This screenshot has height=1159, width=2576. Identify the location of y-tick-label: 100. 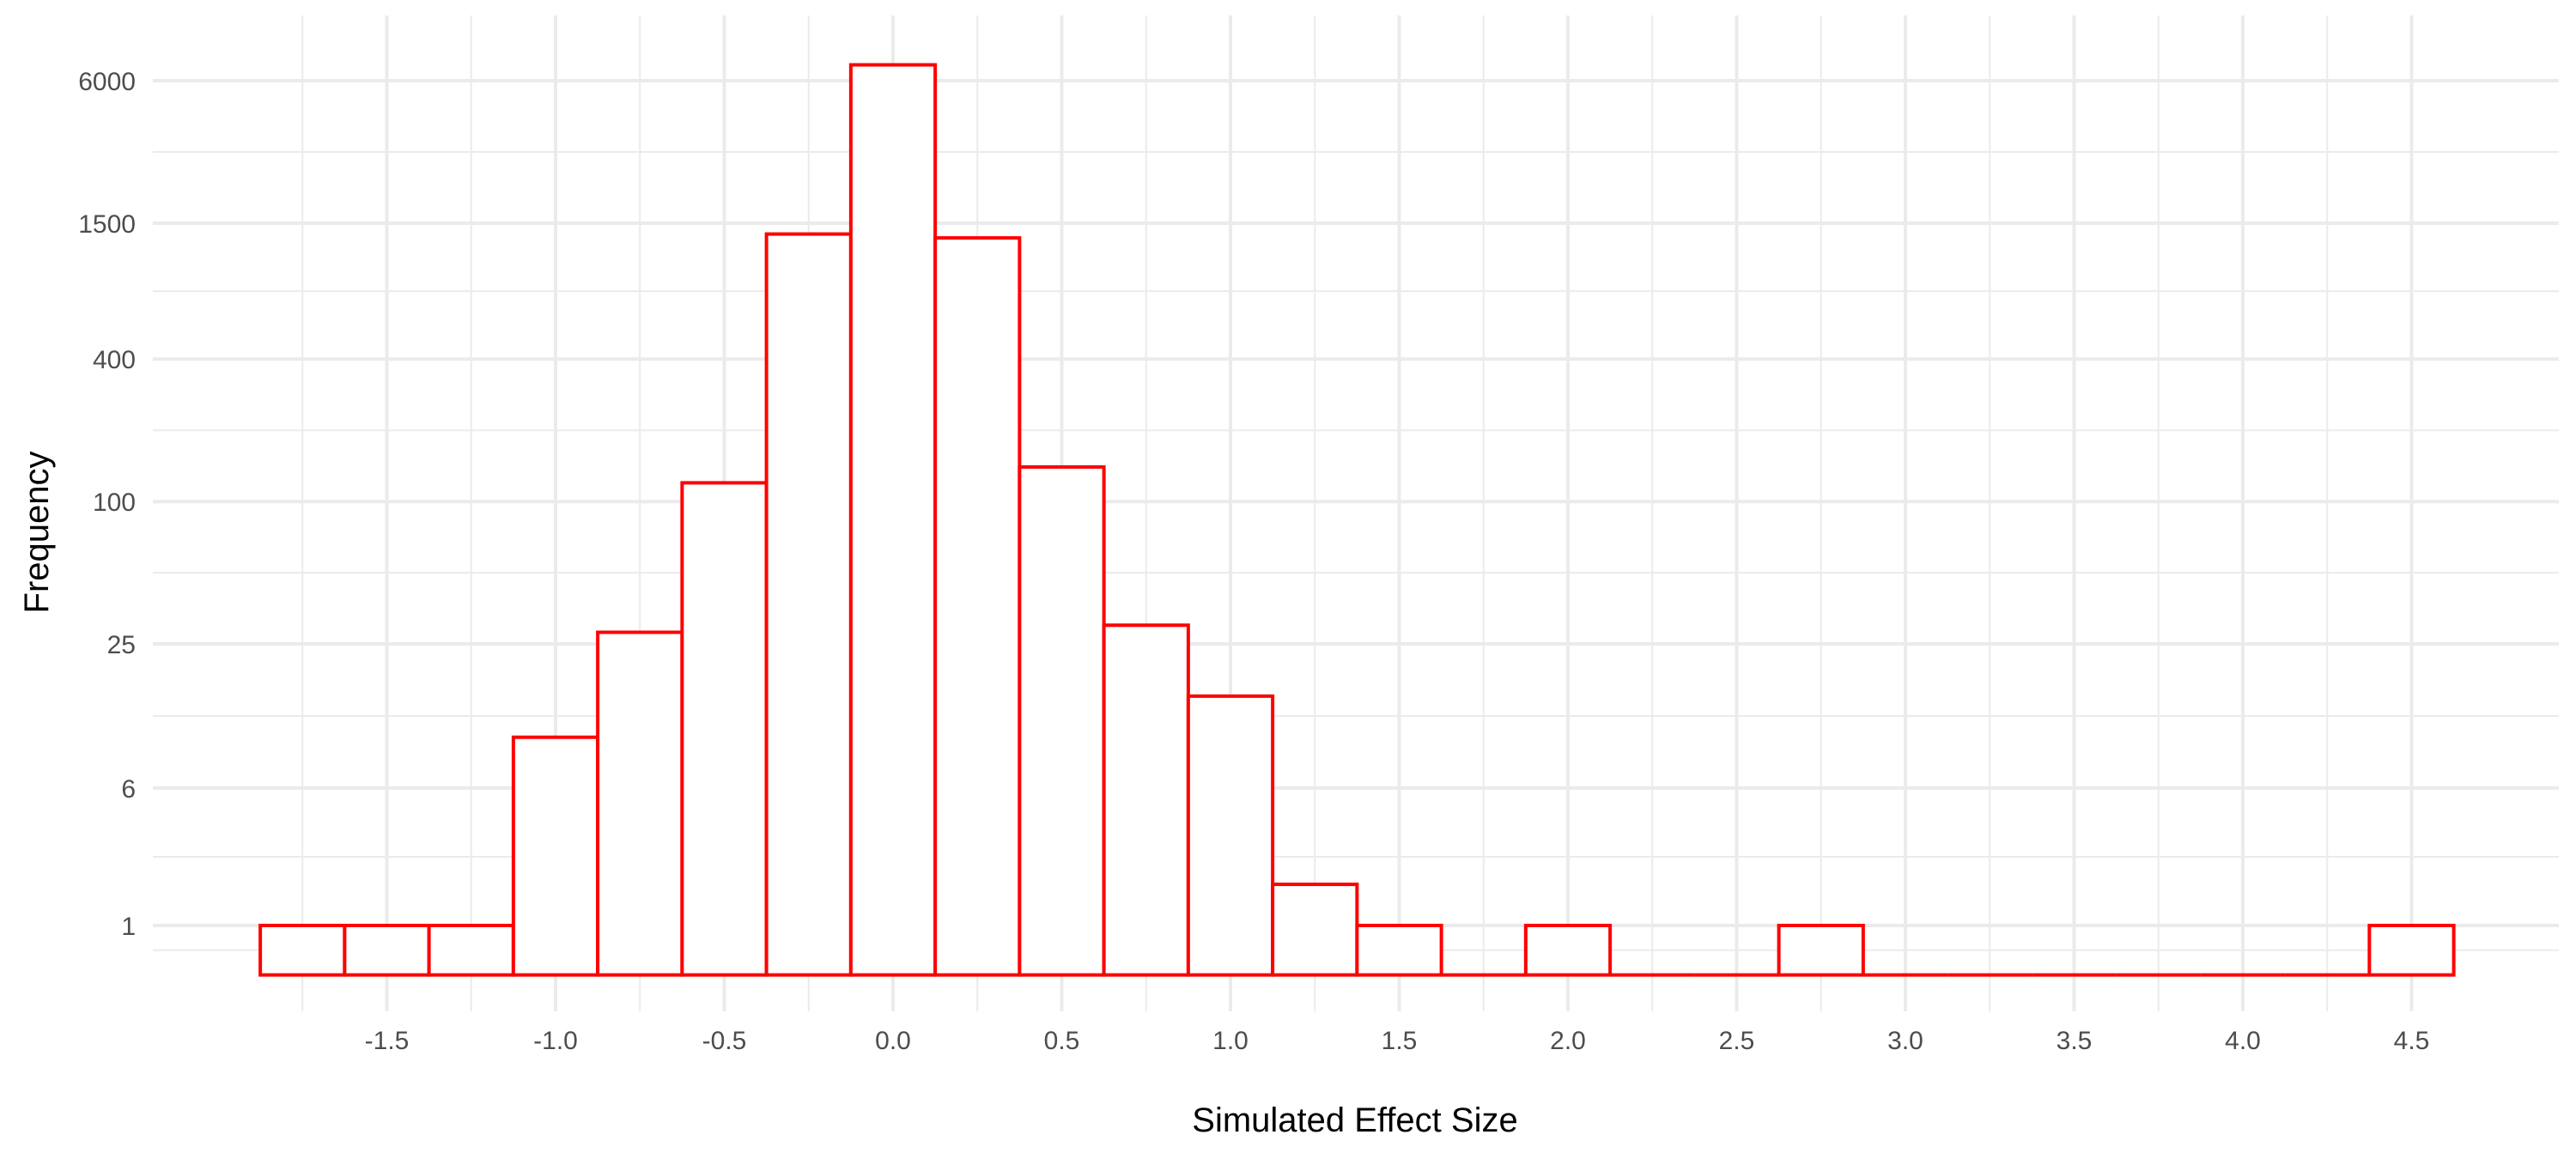
(114, 503).